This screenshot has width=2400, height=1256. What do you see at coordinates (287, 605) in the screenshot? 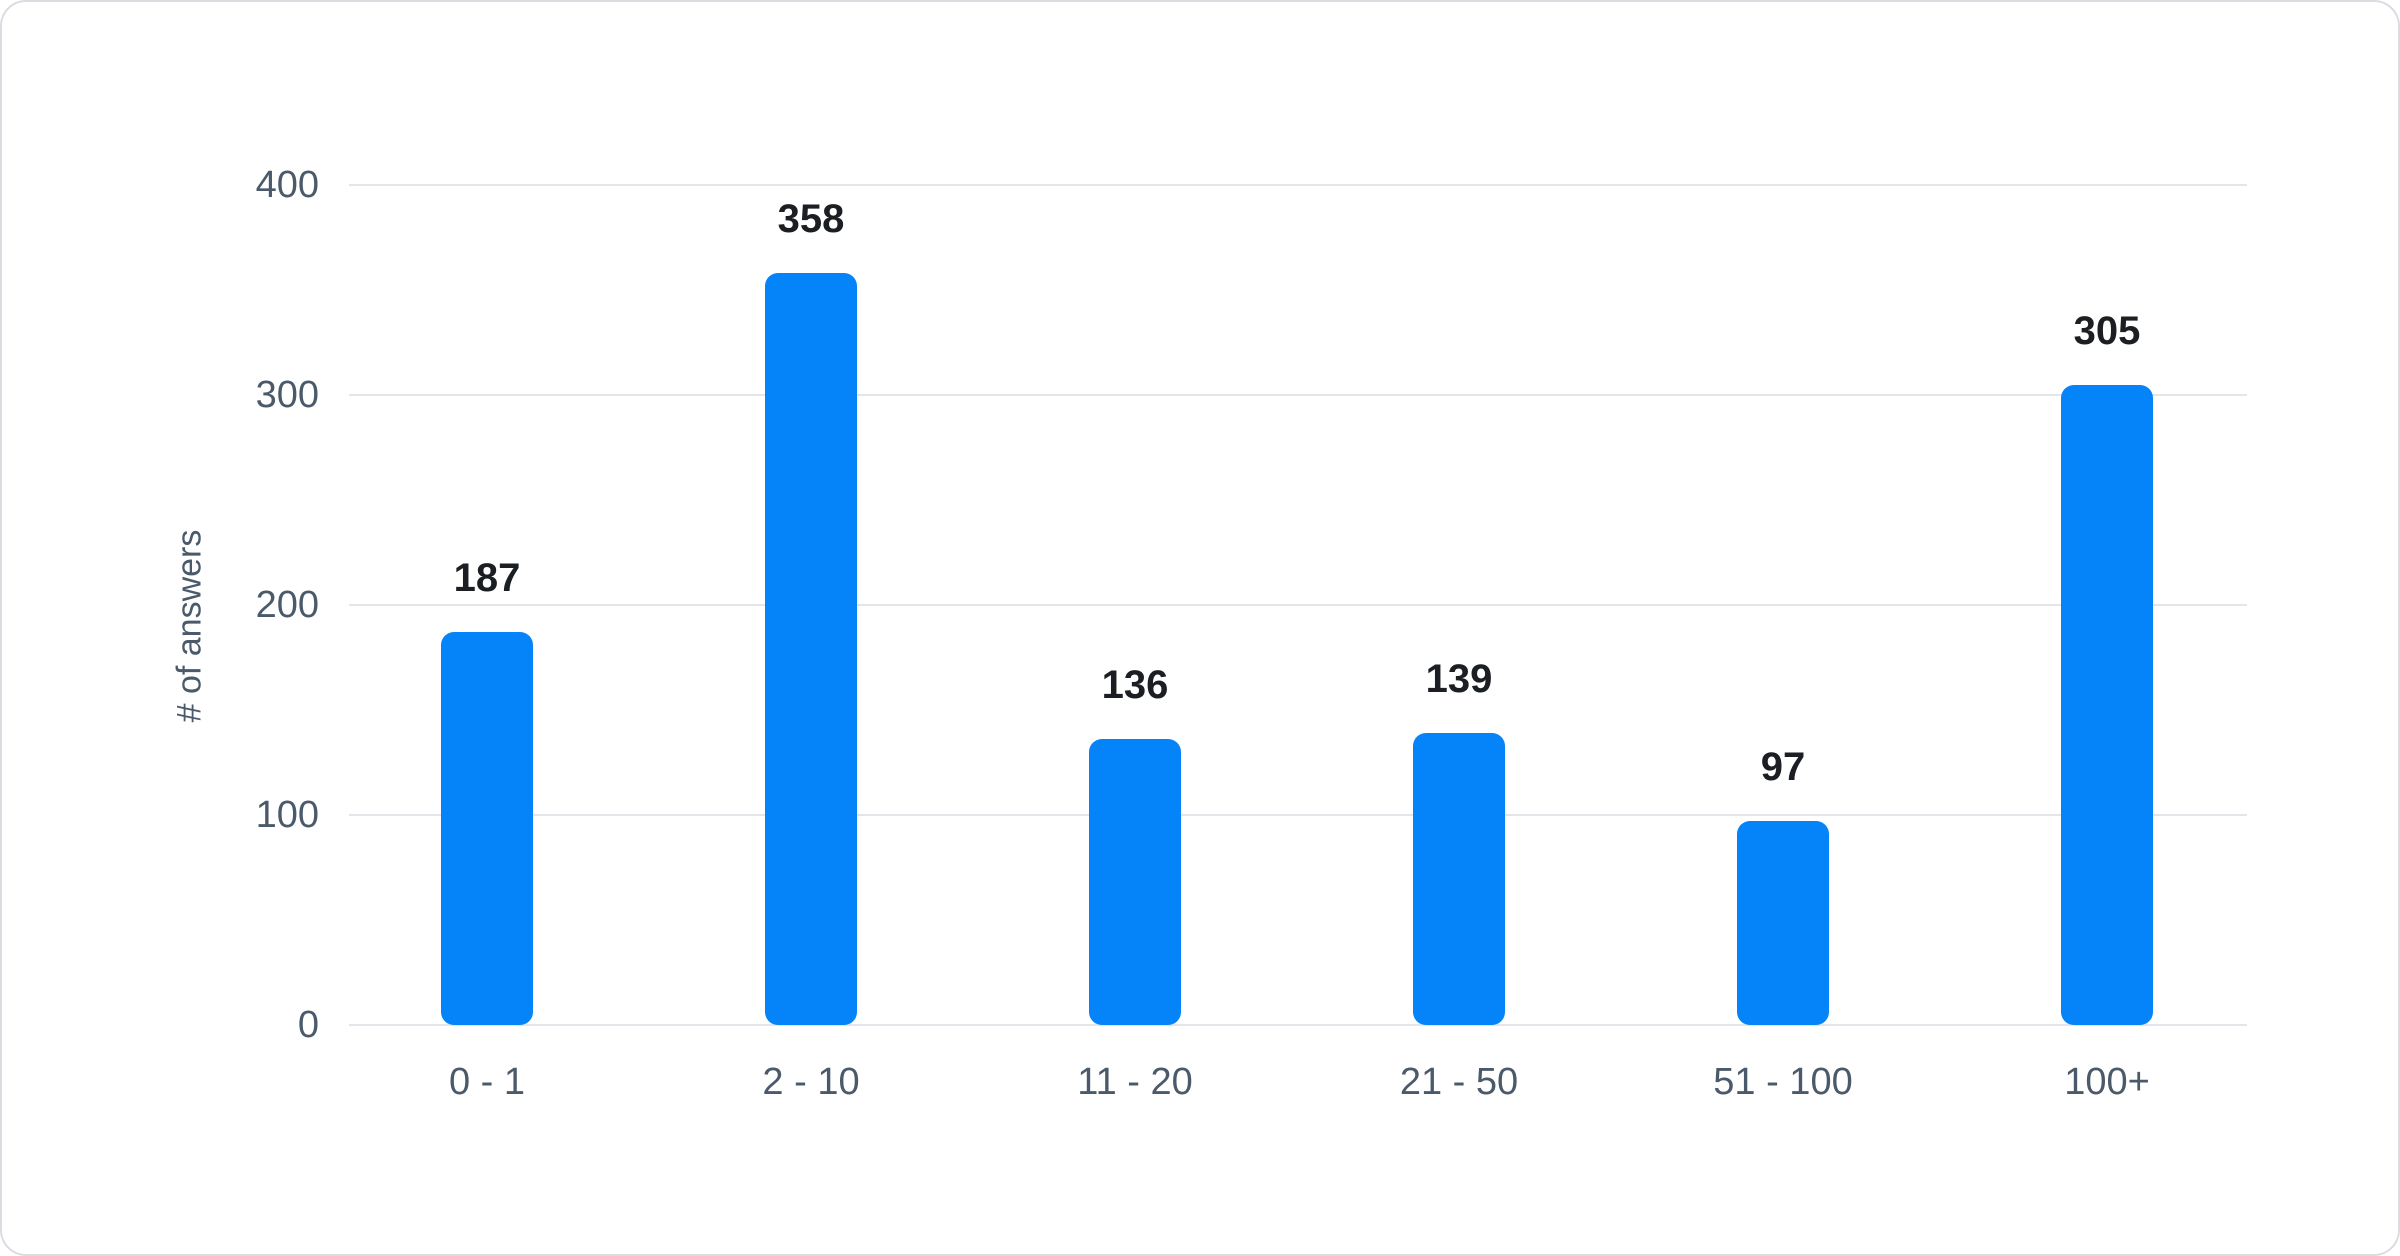
I see `y-tick-label-200: 200` at bounding box center [287, 605].